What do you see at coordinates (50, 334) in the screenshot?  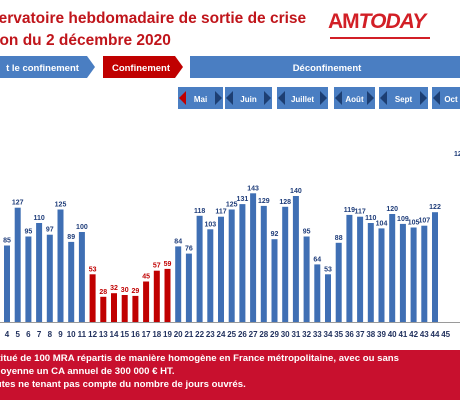 I see `category-label-8: 8` at bounding box center [50, 334].